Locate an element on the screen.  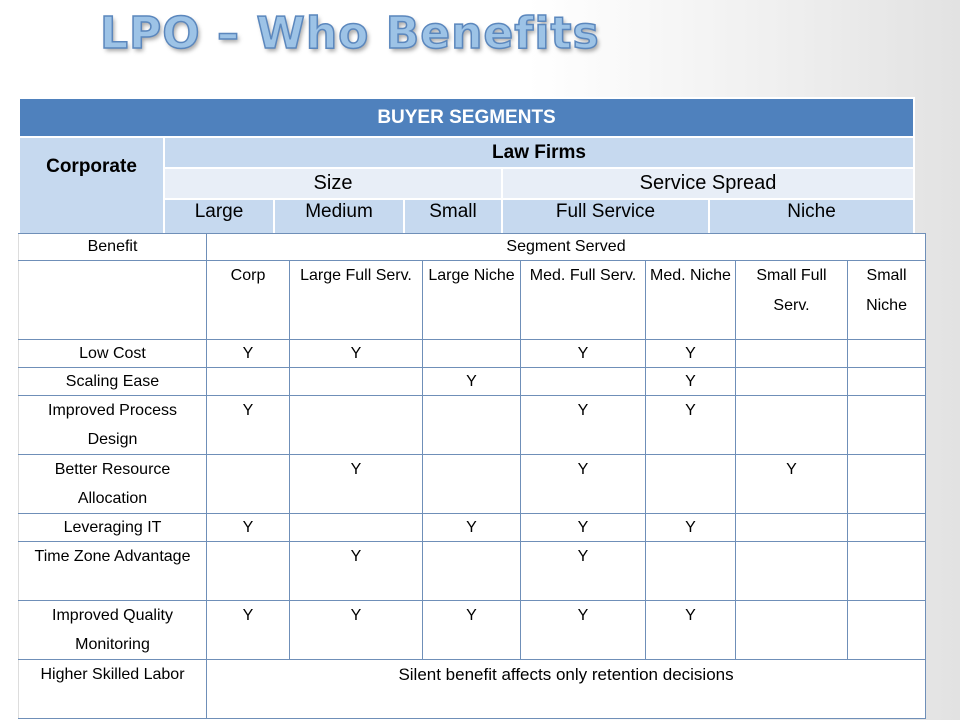
table-row: Low Cost Y Y Y Y is located at coordinates (472, 353).